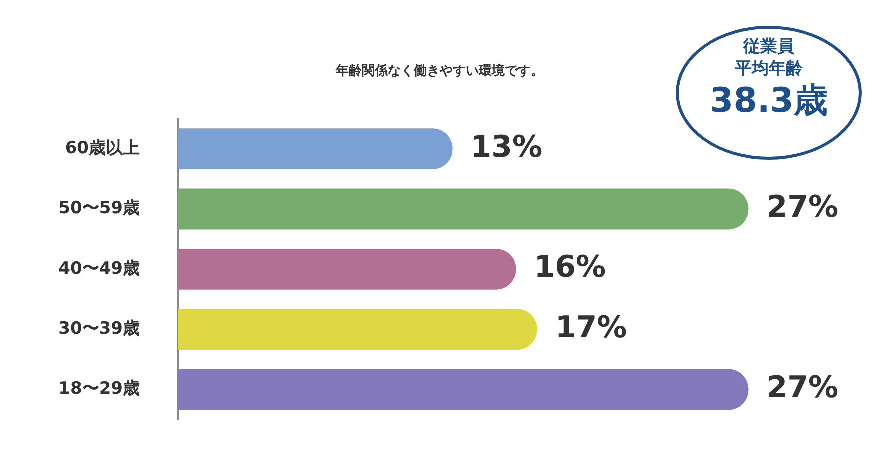 Image resolution: width=890 pixels, height=460 pixels. Describe the element at coordinates (99, 328) in the screenshot. I see `y-tick-label: 30〜39歳` at that location.